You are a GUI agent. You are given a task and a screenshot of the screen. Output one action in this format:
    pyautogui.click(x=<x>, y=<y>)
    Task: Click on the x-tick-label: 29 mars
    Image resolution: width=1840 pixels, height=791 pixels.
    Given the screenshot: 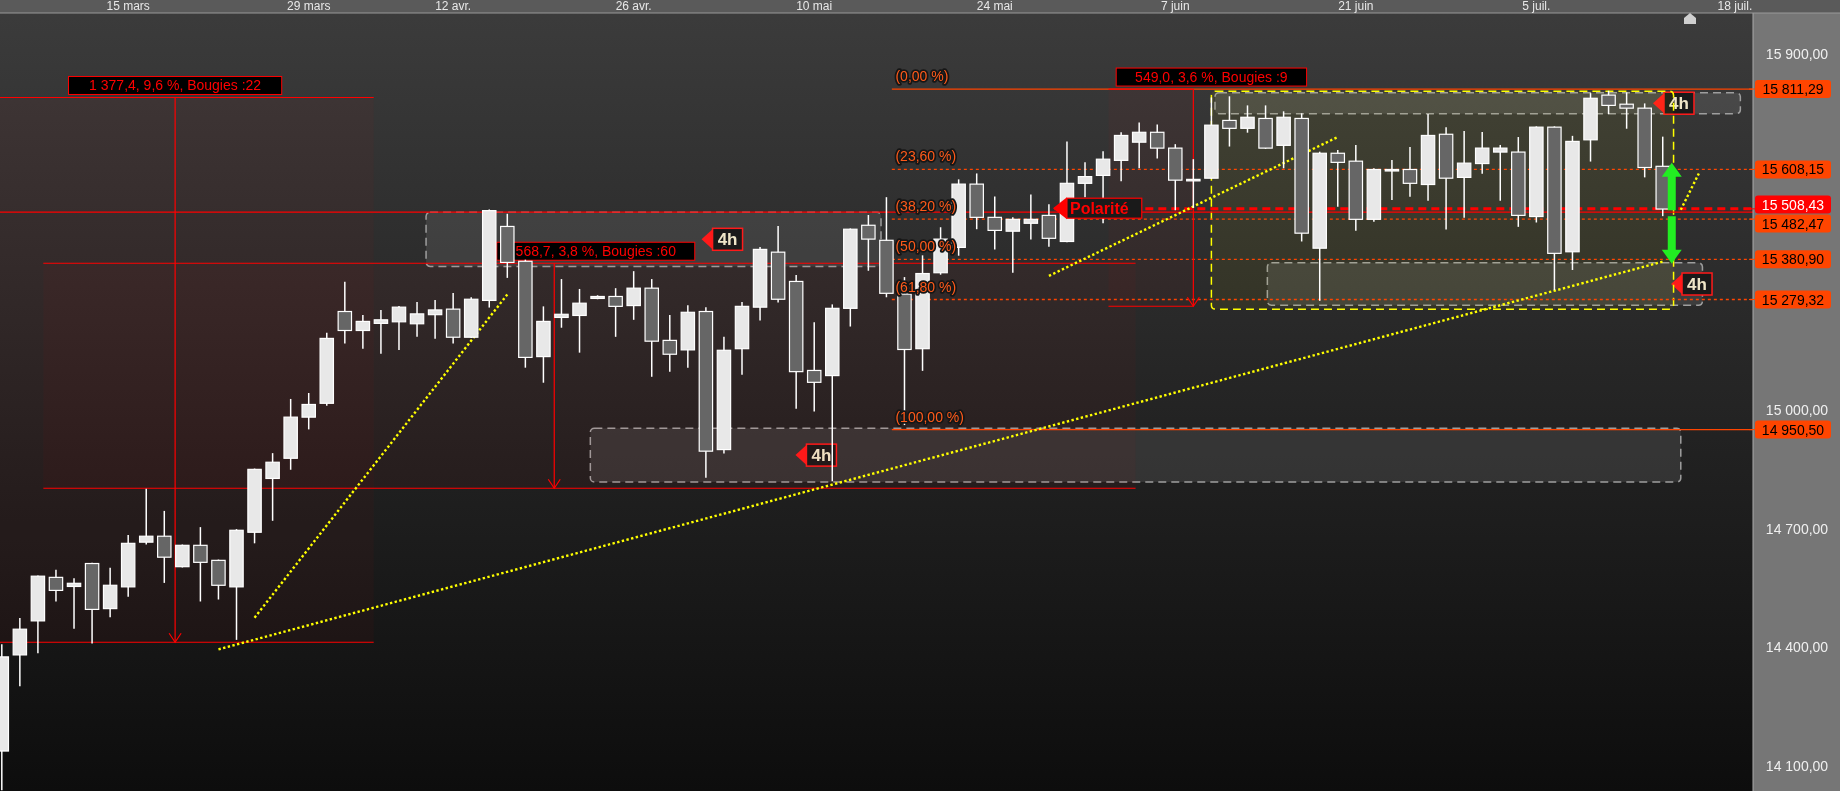 What is the action you would take?
    pyautogui.click(x=309, y=6)
    